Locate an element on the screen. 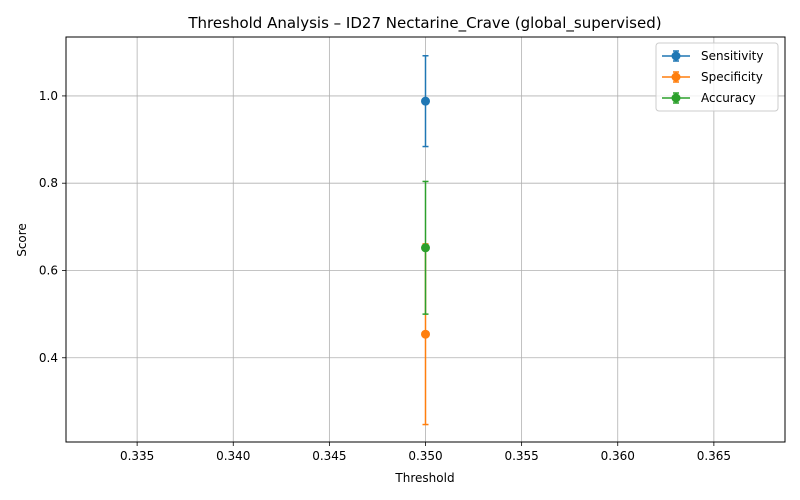 This screenshot has width=800, height=500. x-axis-ticks: 0.335 0.340 0.345 0.350 0.355 0.360 0.365 is located at coordinates (425, 452).